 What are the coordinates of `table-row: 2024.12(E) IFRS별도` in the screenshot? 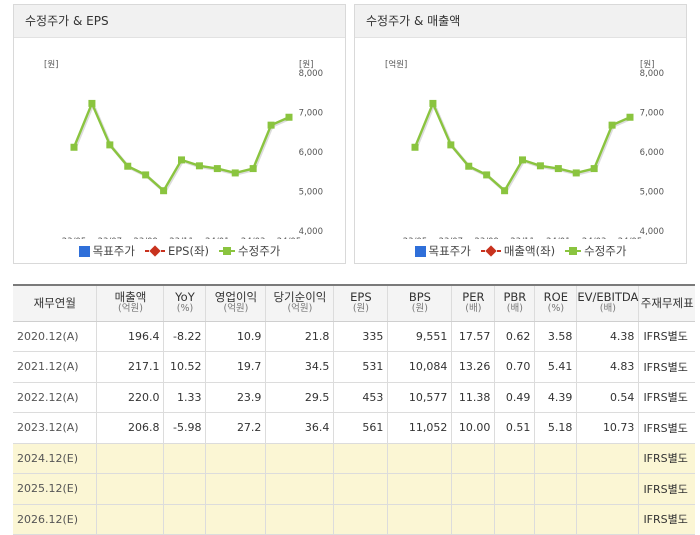 It's located at (354, 458).